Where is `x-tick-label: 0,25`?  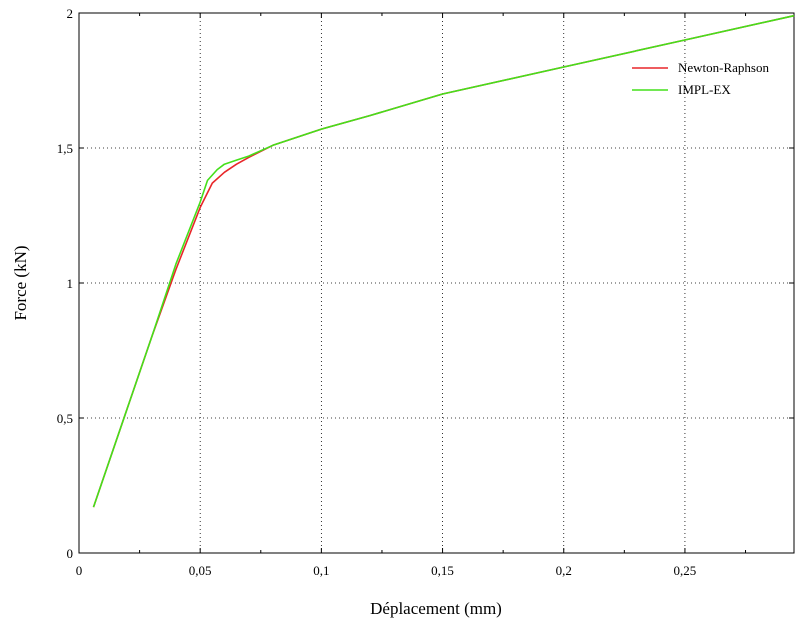
x-tick-label: 0,25 is located at coordinates (685, 570).